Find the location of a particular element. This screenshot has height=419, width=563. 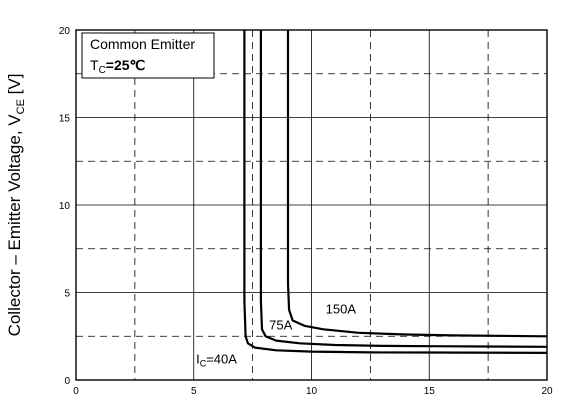

x-tick-label: 5 is located at coordinates (194, 391).